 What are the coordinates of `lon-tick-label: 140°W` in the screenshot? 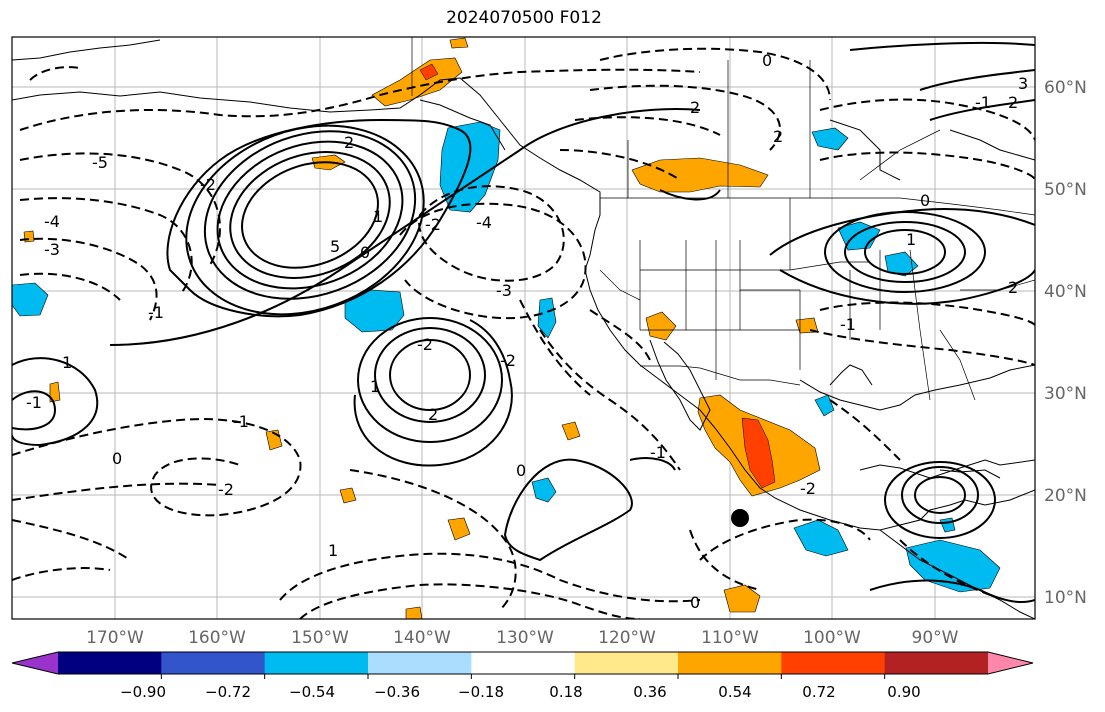 It's located at (422, 638).